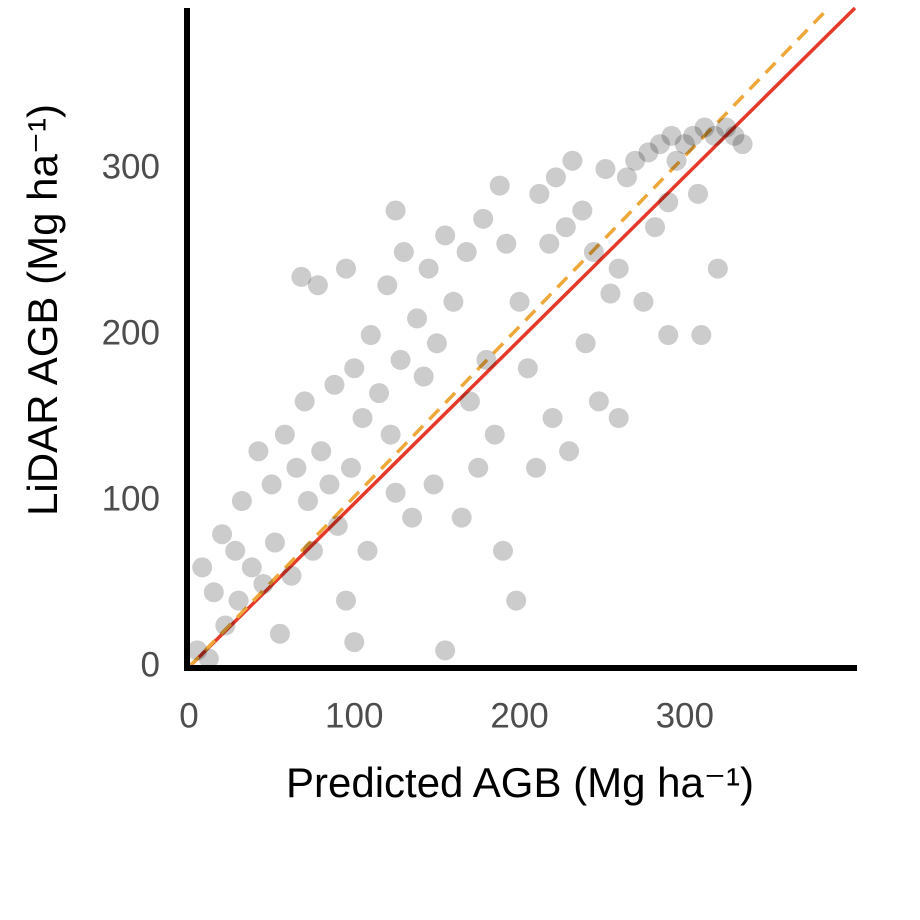 The width and height of the screenshot is (920, 920). Describe the element at coordinates (188, 715) in the screenshot. I see `x-tick-label: 0` at that location.